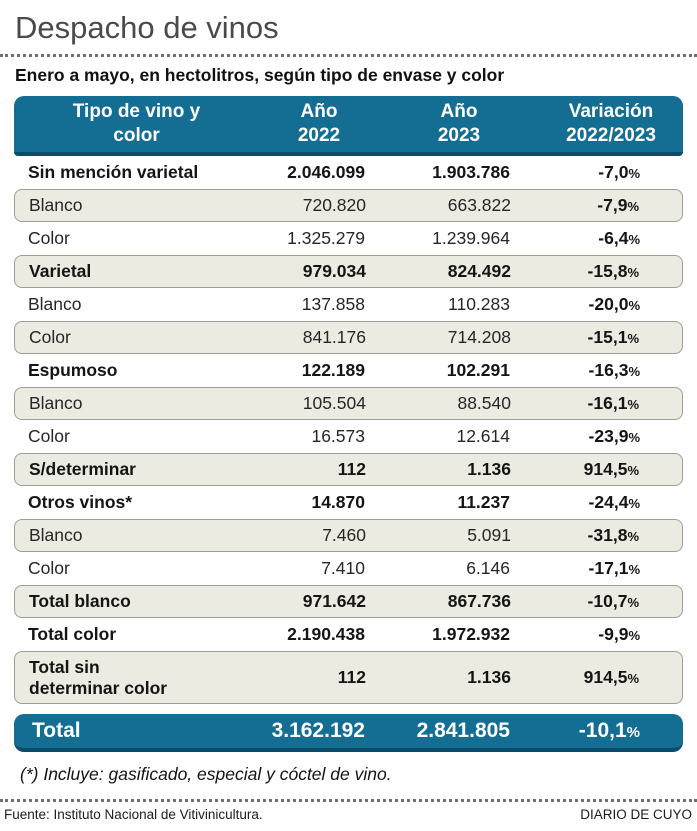  Describe the element at coordinates (613, 403) in the screenshot. I see `variation-value: -16,1%` at that location.